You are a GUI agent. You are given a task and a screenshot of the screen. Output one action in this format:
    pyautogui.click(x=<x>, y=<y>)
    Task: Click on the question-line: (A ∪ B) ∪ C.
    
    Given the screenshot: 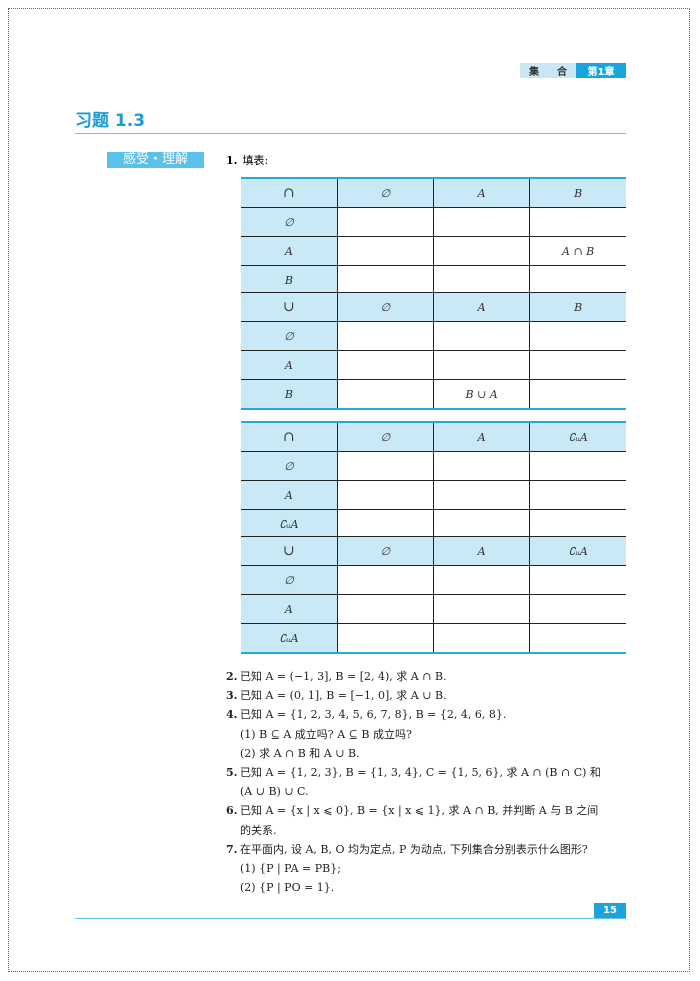 What is the action you would take?
    pyautogui.click(x=413, y=791)
    